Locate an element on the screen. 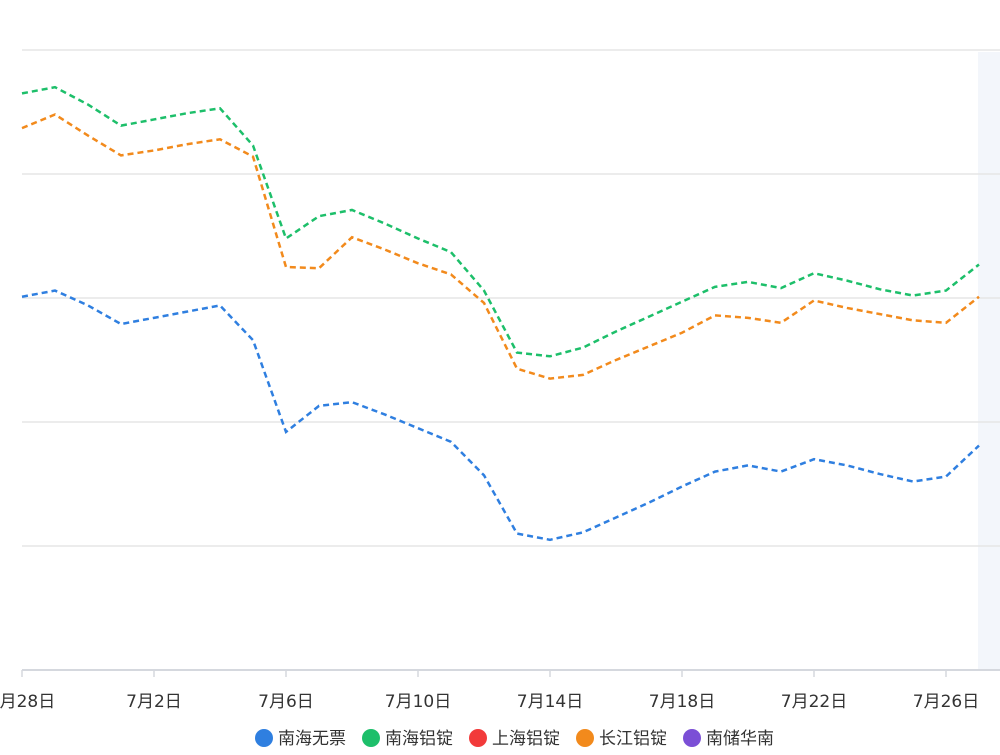 This screenshot has height=755, width=1000. hover-band is located at coordinates (989, 361).